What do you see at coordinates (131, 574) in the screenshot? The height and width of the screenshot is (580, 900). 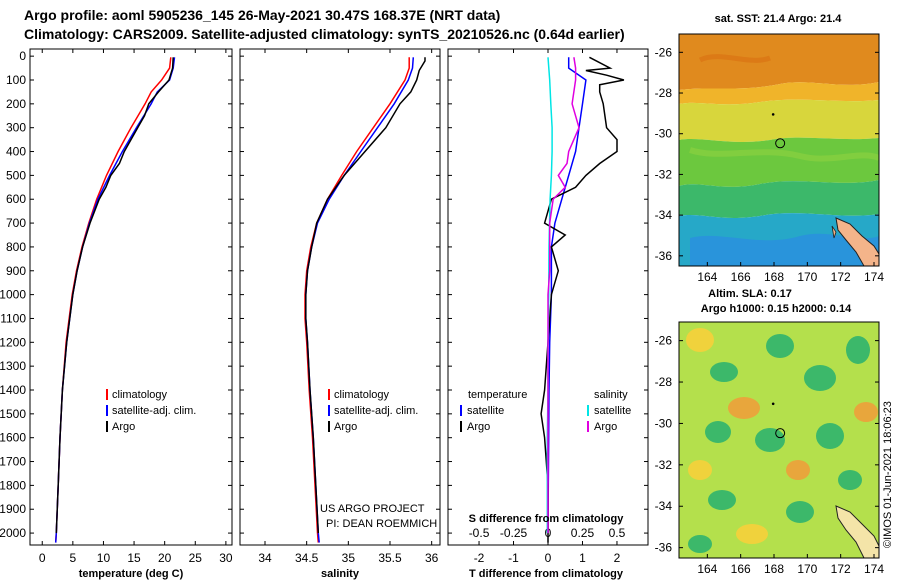 I see `temperature-xlabel: temperature (deg C)` at bounding box center [131, 574].